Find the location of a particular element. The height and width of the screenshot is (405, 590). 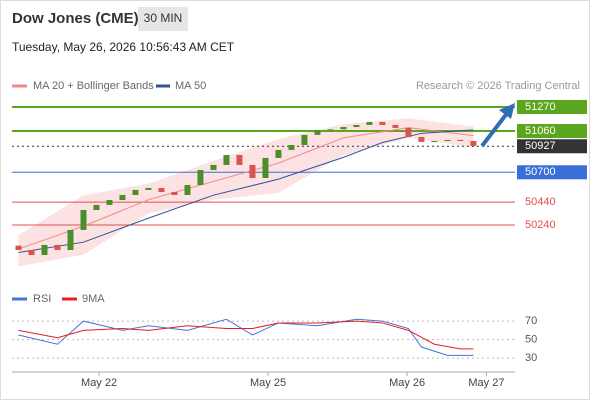

x-tick-label: May 25 is located at coordinates (268, 383).